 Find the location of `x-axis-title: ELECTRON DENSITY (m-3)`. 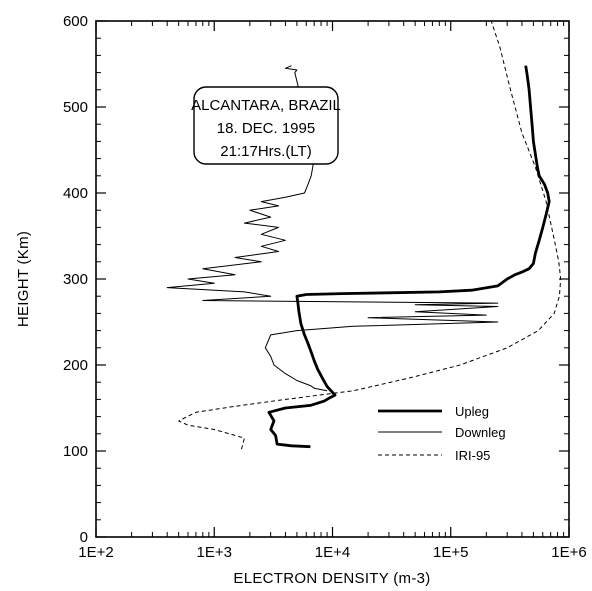

x-axis-title: ELECTRON DENSITY (m-3) is located at coordinates (331, 578).